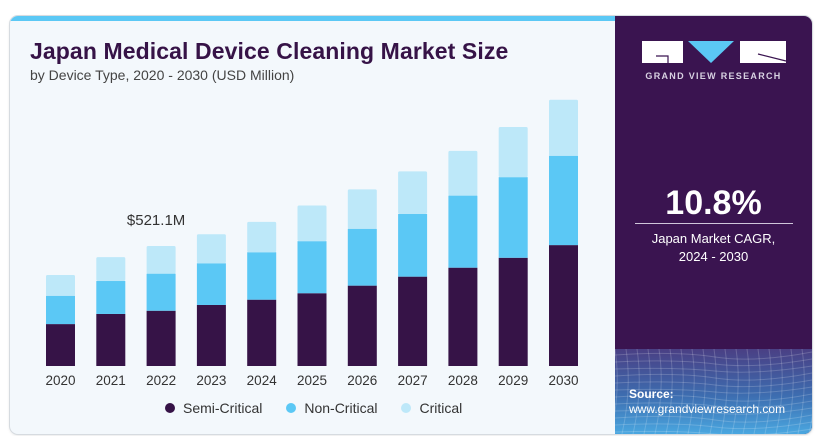 The image size is (821, 436). I want to click on bar-segment-semi-critical-2021, so click(111, 339).